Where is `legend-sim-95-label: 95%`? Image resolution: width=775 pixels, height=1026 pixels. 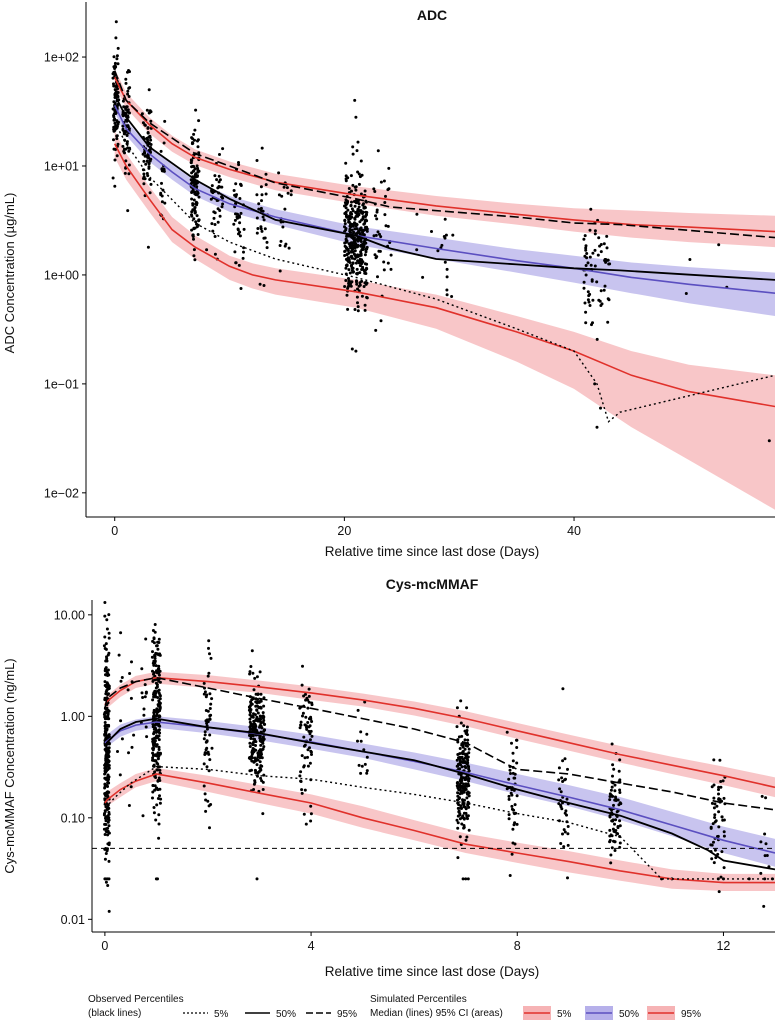 legend-sim-95-label: 95% is located at coordinates (691, 1014).